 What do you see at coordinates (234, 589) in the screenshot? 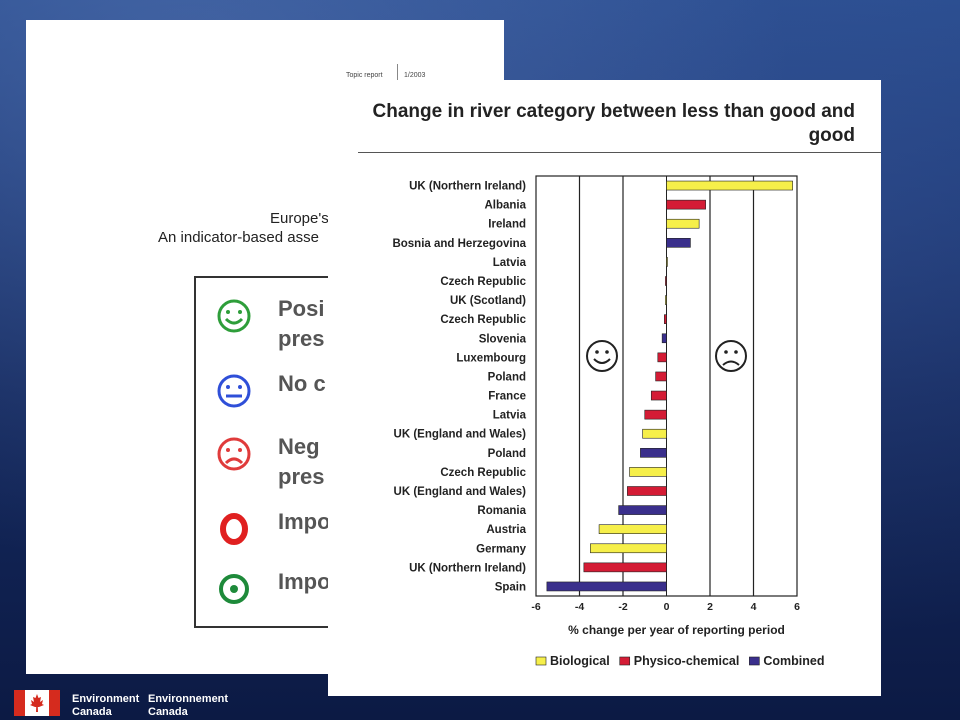
I see `target-green-icon` at bounding box center [234, 589].